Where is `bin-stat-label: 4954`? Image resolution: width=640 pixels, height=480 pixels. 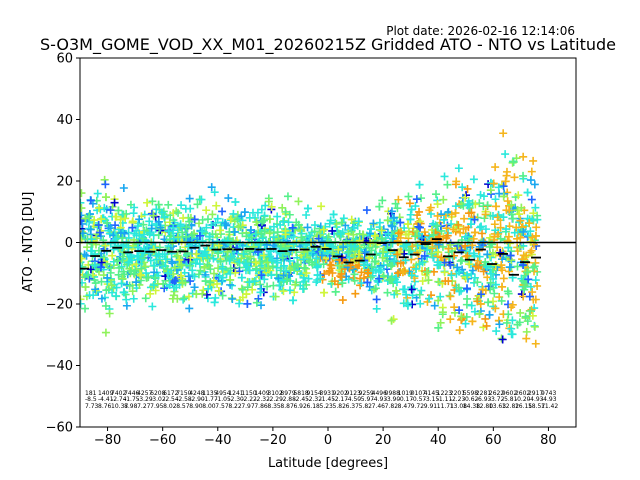
bin-stat-label: 4954 is located at coordinates (222, 393).